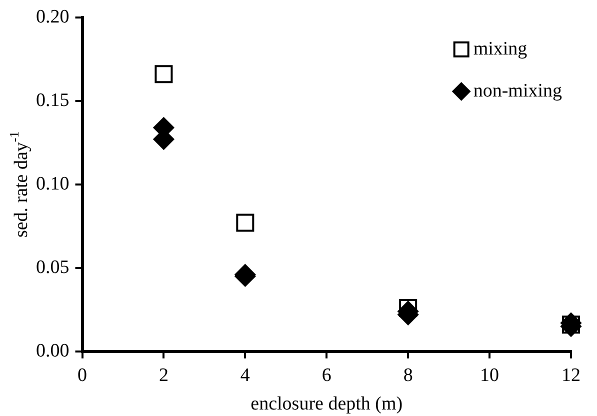 The width and height of the screenshot is (597, 416). Describe the element at coordinates (327, 375) in the screenshot. I see `x-tick-label: 6` at that location.